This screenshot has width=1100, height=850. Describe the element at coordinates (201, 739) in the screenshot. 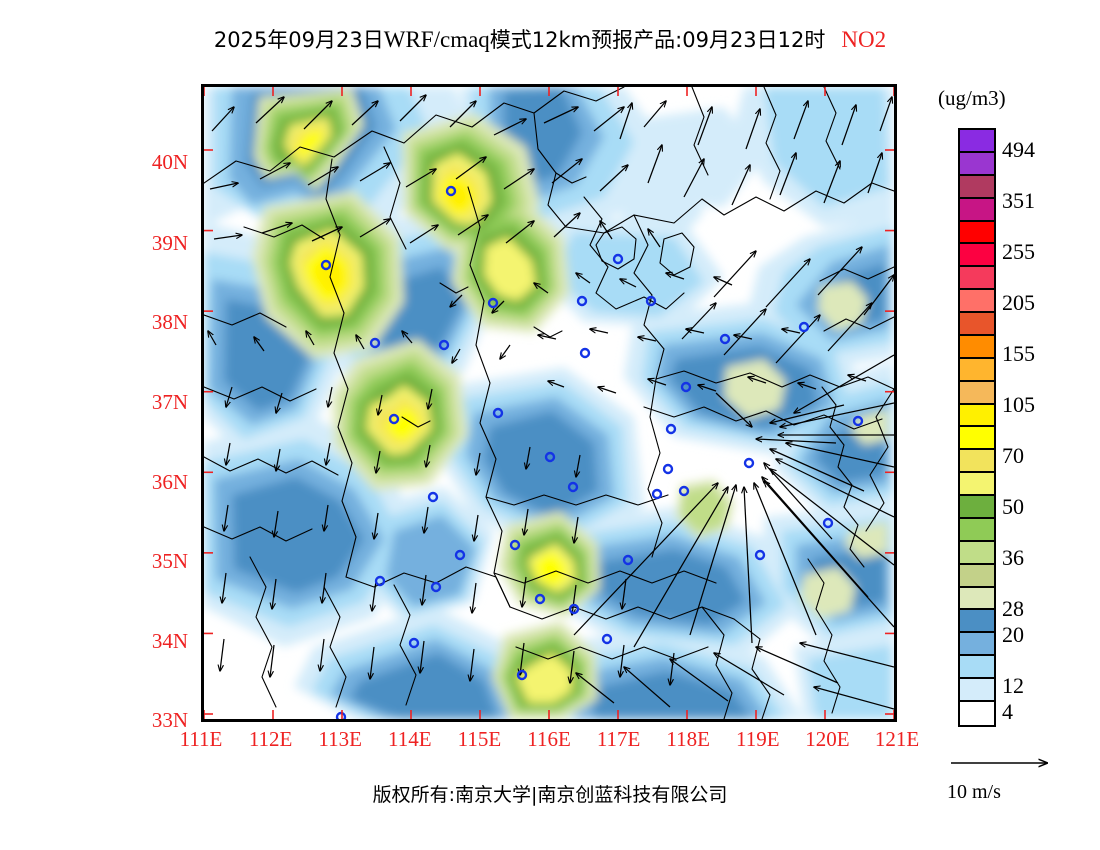

I see `x-axis-tick-label: 111E` at that location.